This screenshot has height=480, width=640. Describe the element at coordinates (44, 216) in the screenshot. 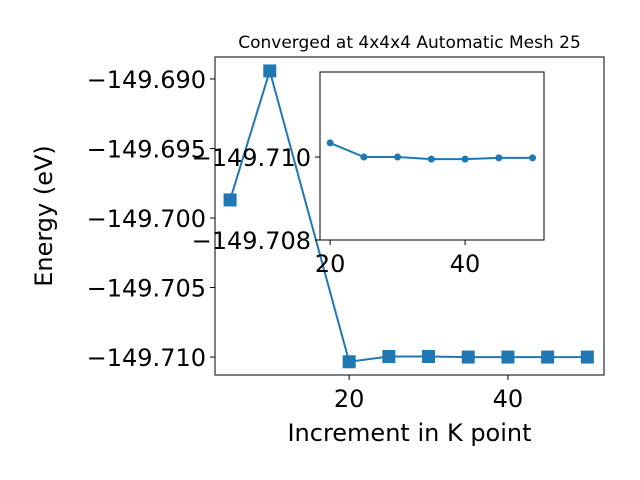

I see `y-axis-label: Energy (eV)` at that location.